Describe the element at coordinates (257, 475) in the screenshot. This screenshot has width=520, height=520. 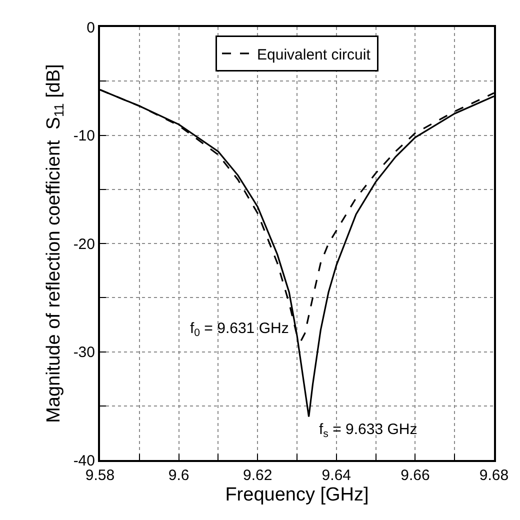
I see `x-tick-label: 9.62` at that location.